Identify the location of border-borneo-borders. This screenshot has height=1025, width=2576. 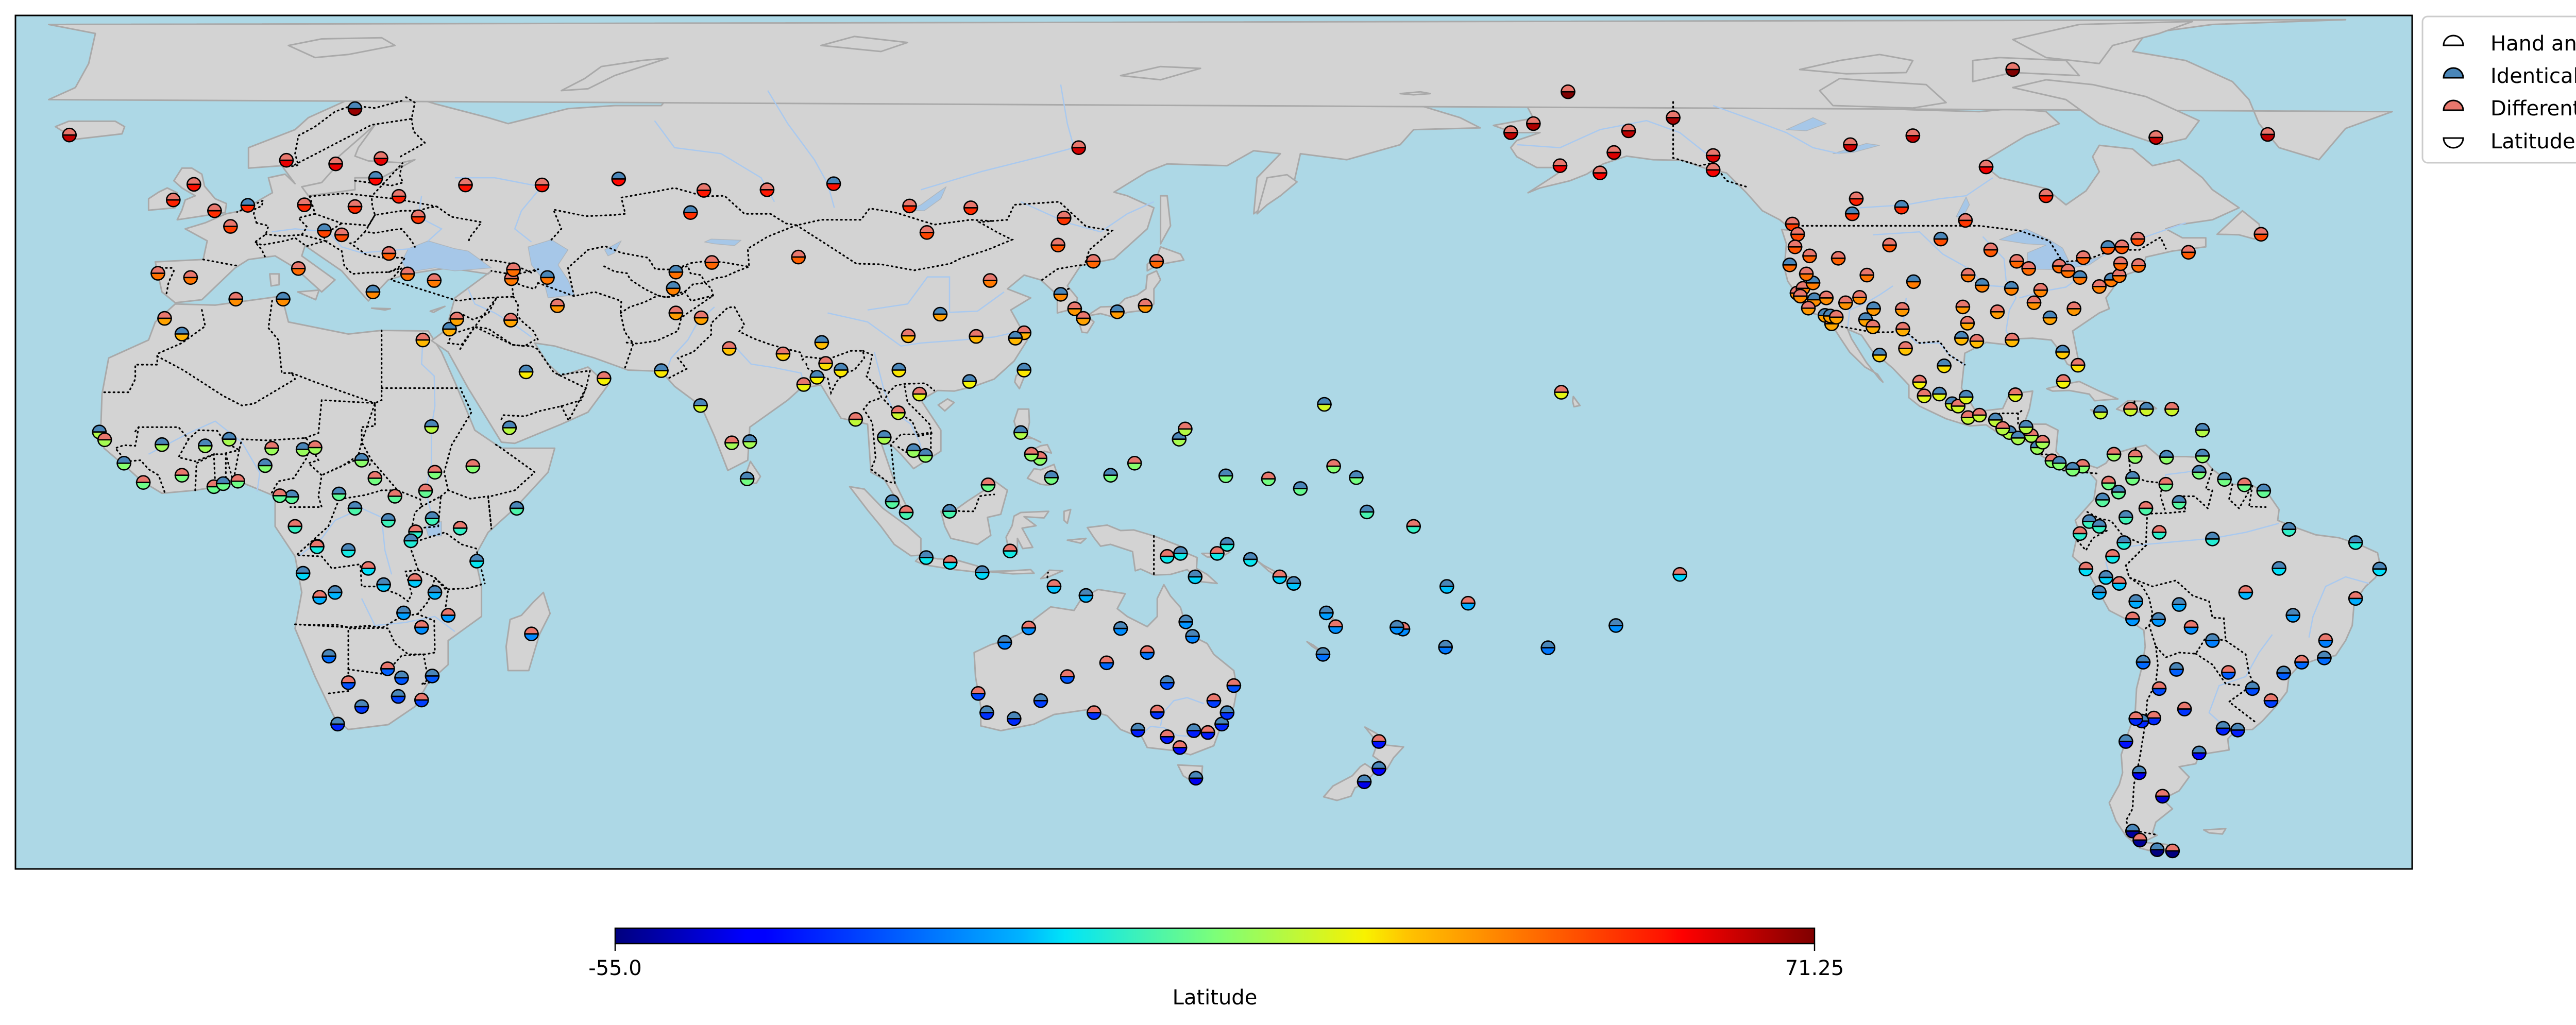
(969, 502).